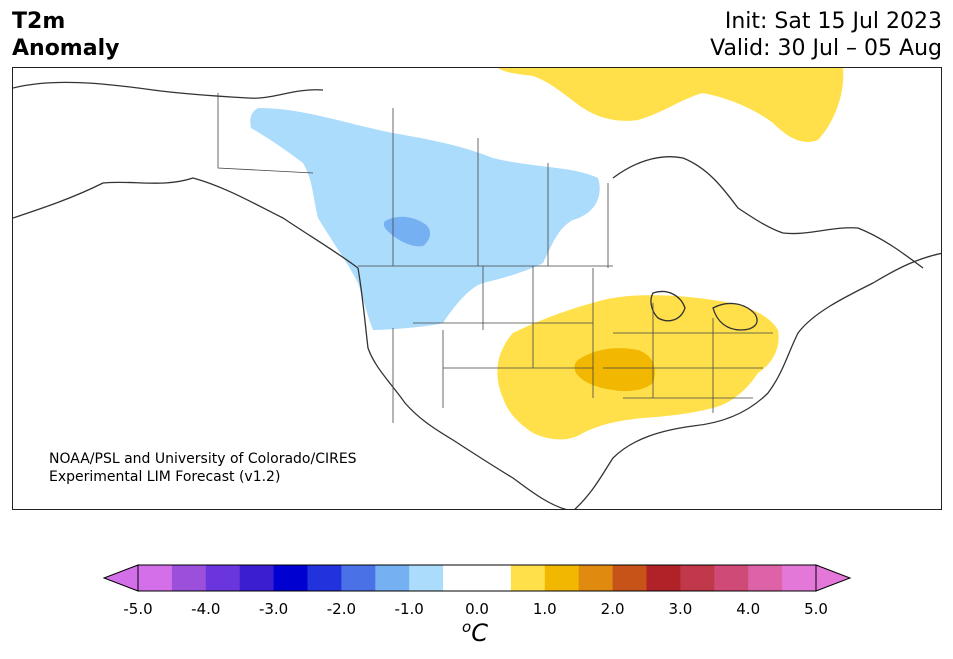  I want to click on warm-anomaly-core, so click(614, 370).